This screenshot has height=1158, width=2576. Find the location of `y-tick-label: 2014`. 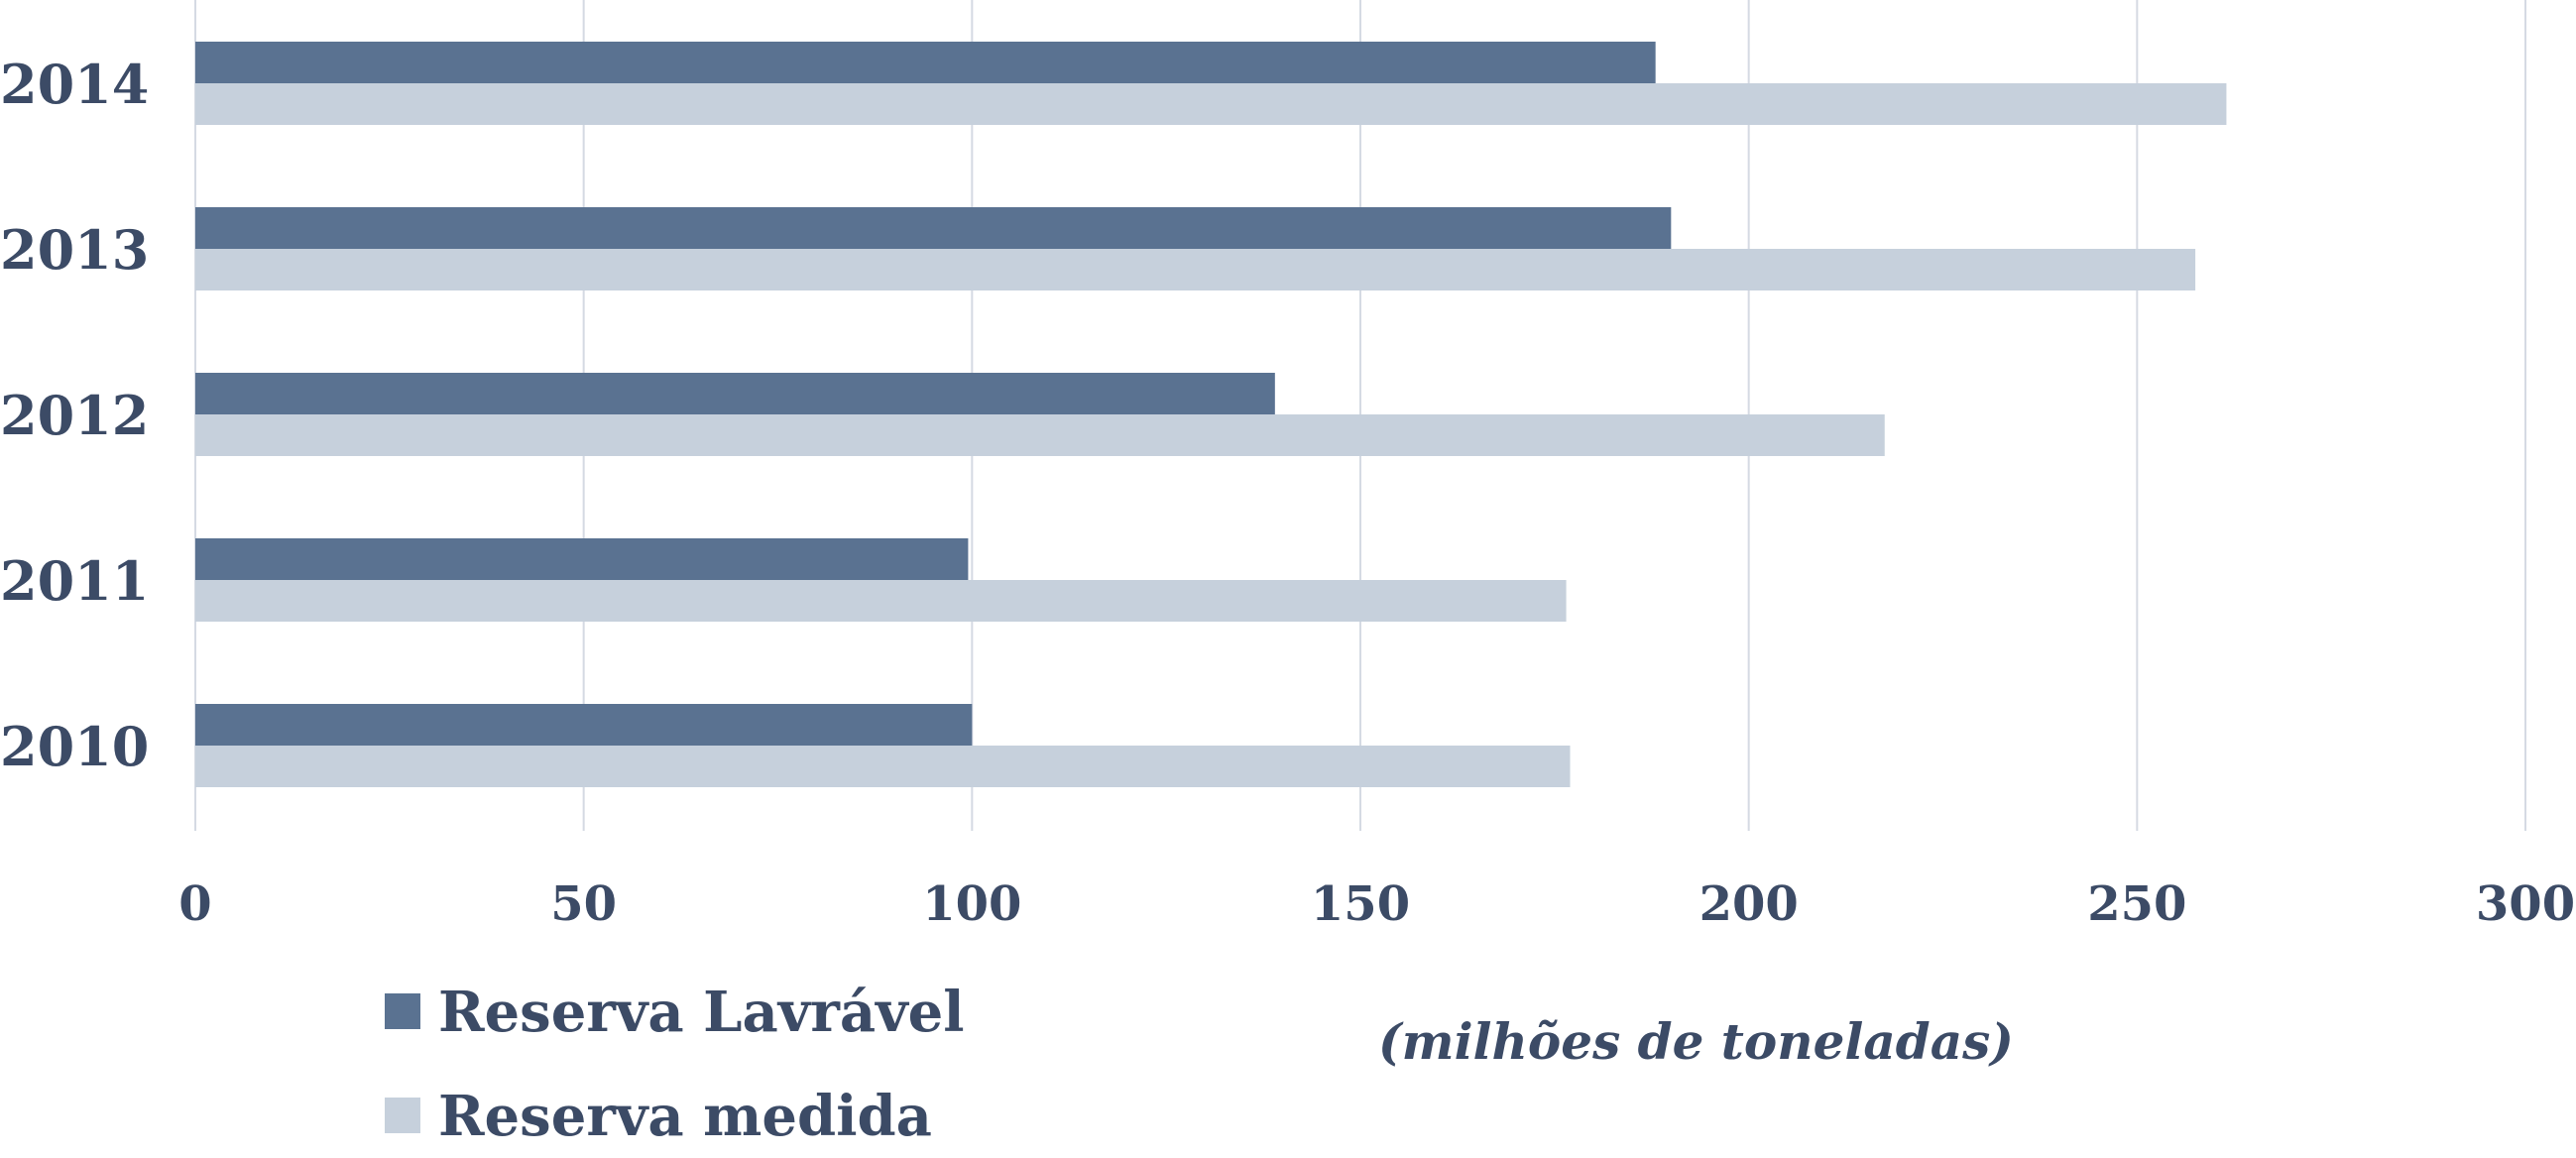

y-tick-label: 2014 is located at coordinates (75, 84).